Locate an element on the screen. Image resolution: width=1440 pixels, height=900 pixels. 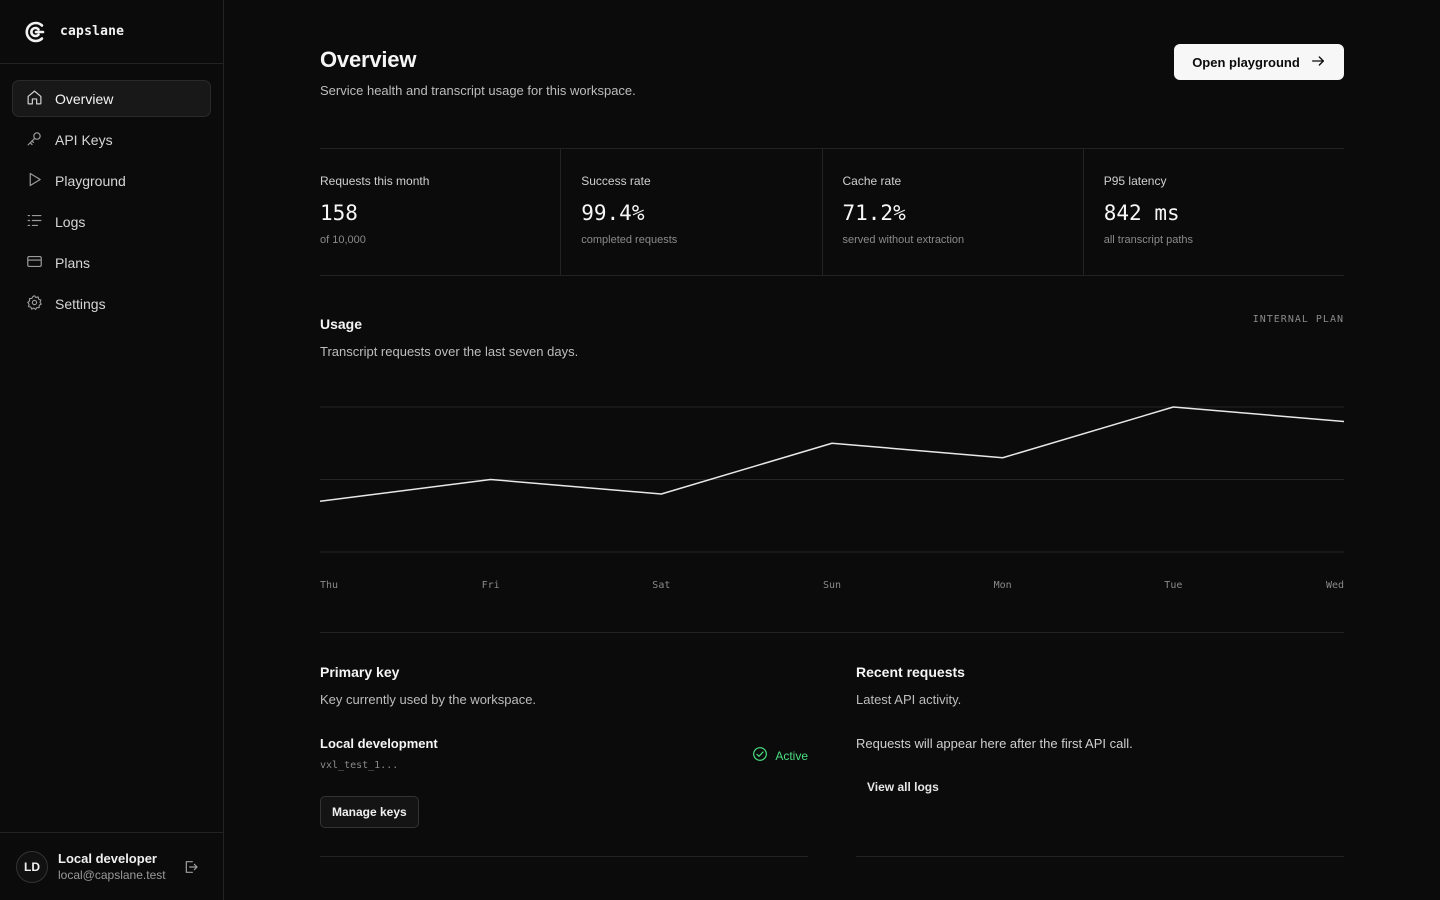
chart-x-tick-label: Sat is located at coordinates (661, 585).